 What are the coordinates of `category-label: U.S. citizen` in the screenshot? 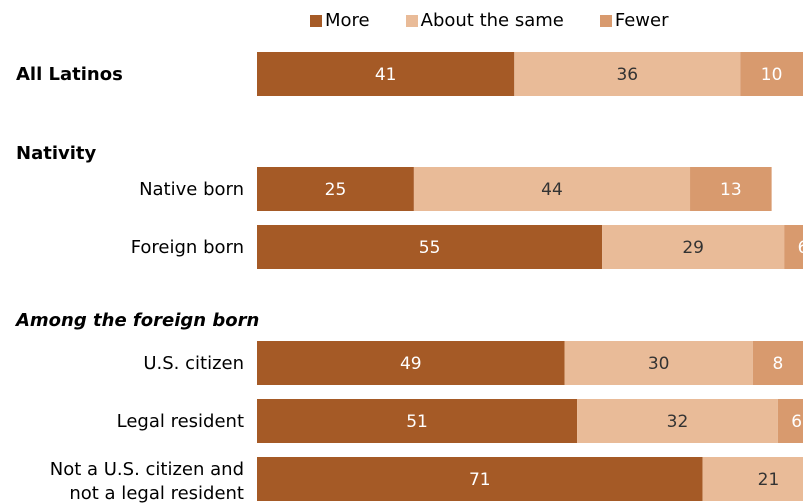 It's located at (193, 363).